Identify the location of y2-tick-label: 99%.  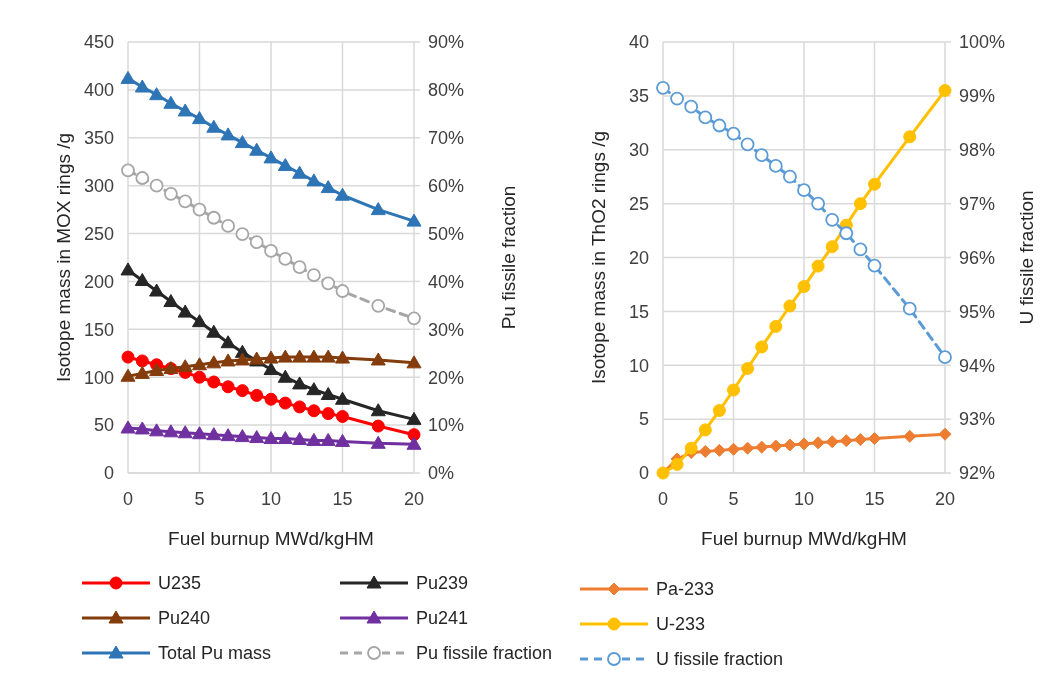
(977, 96).